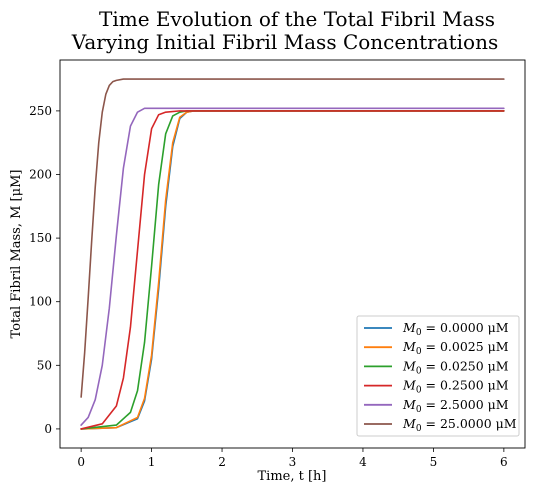 The height and width of the screenshot is (496, 534). Describe the element at coordinates (292, 476) in the screenshot. I see `x-axis-label: Time, t [h]` at that location.